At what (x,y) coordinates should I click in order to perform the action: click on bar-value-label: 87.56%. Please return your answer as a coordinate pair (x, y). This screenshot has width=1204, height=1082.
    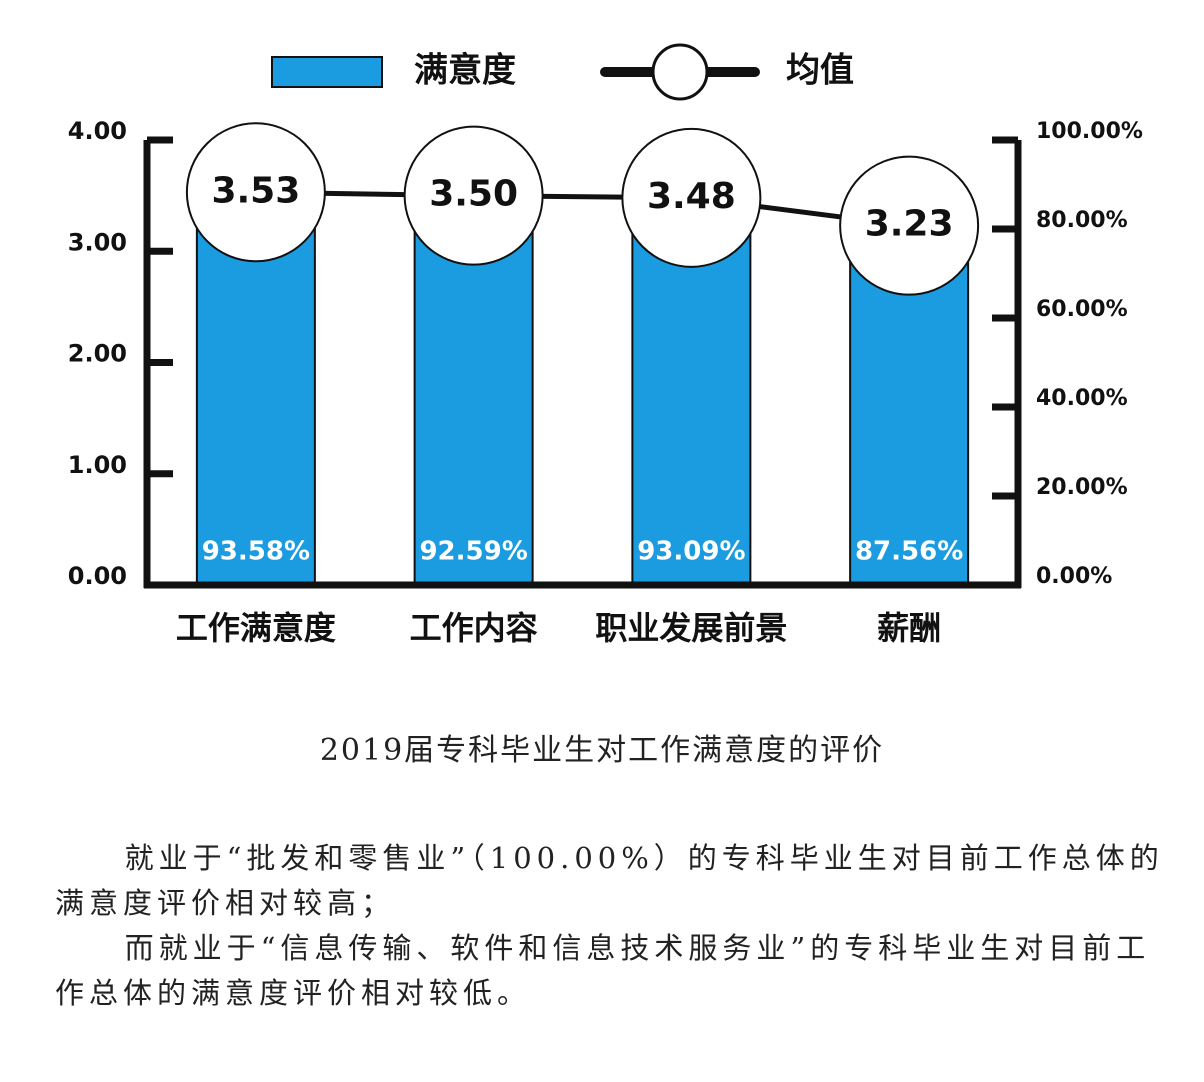
    Looking at the image, I should click on (909, 552).